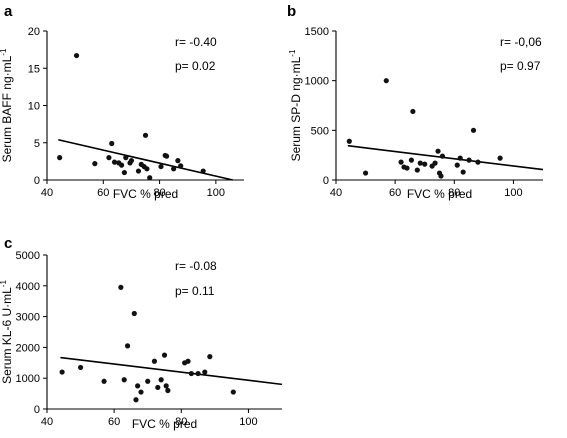 The width and height of the screenshot is (567, 438). Describe the element at coordinates (37, 144) in the screenshot. I see `y-tick-label: 5` at that location.